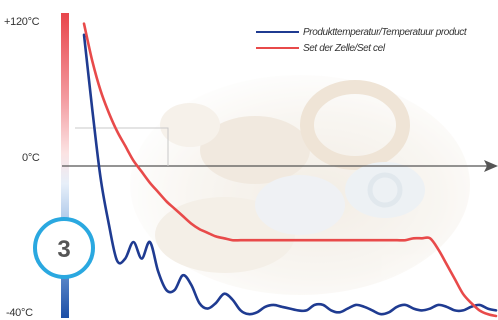 The width and height of the screenshot is (498, 320). Describe the element at coordinates (491, 166) in the screenshot. I see `x-axis-arrow-icon` at that location.